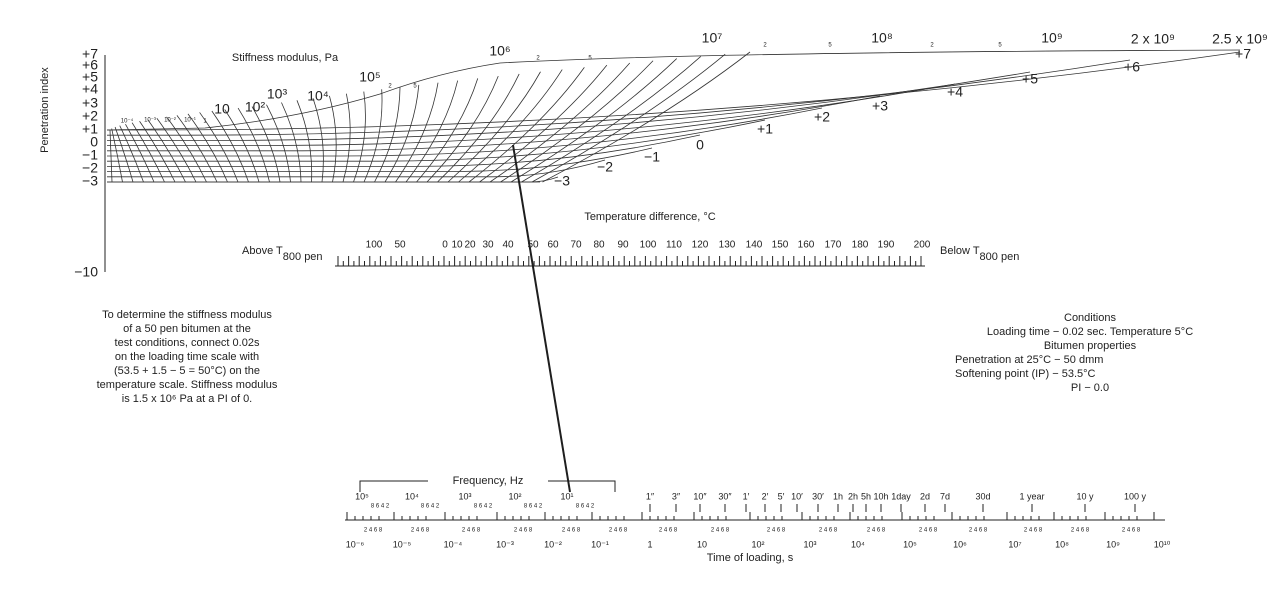 This screenshot has width=1277, height=594. I want to click on pi-tick-label: +3, so click(90, 103).